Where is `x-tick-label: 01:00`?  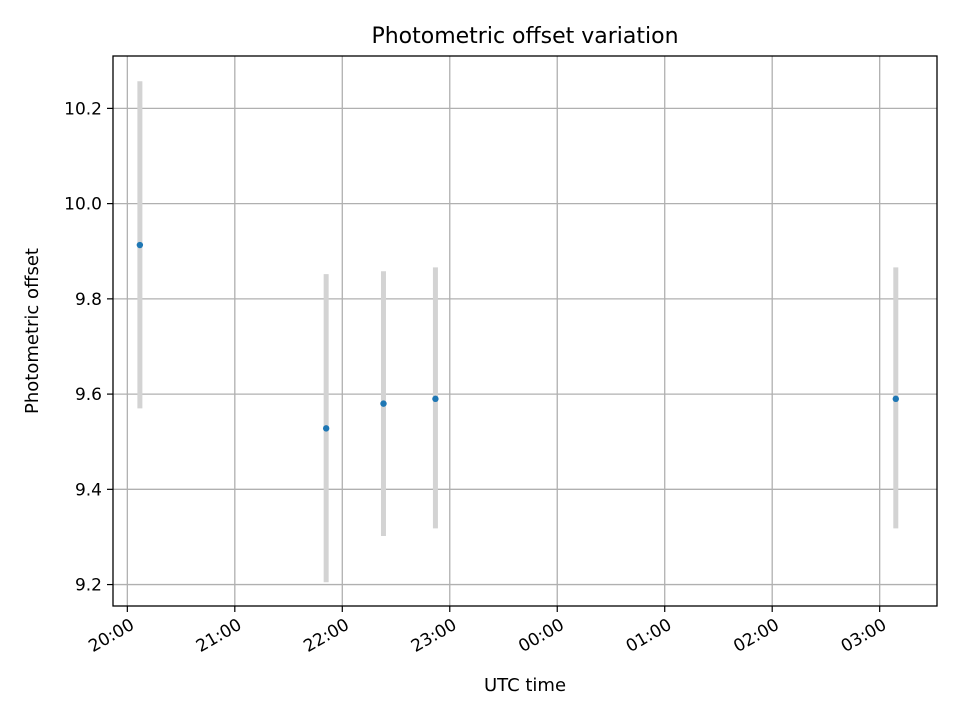 x-tick-label: 01:00 is located at coordinates (649, 636).